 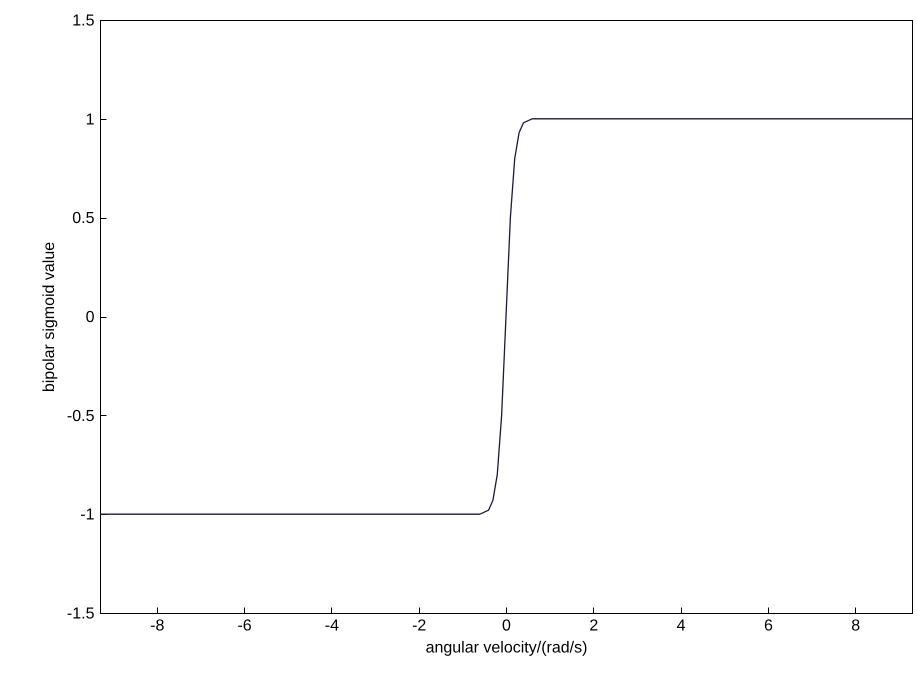 What do you see at coordinates (87, 515) in the screenshot?
I see `y-tick-label: -1` at bounding box center [87, 515].